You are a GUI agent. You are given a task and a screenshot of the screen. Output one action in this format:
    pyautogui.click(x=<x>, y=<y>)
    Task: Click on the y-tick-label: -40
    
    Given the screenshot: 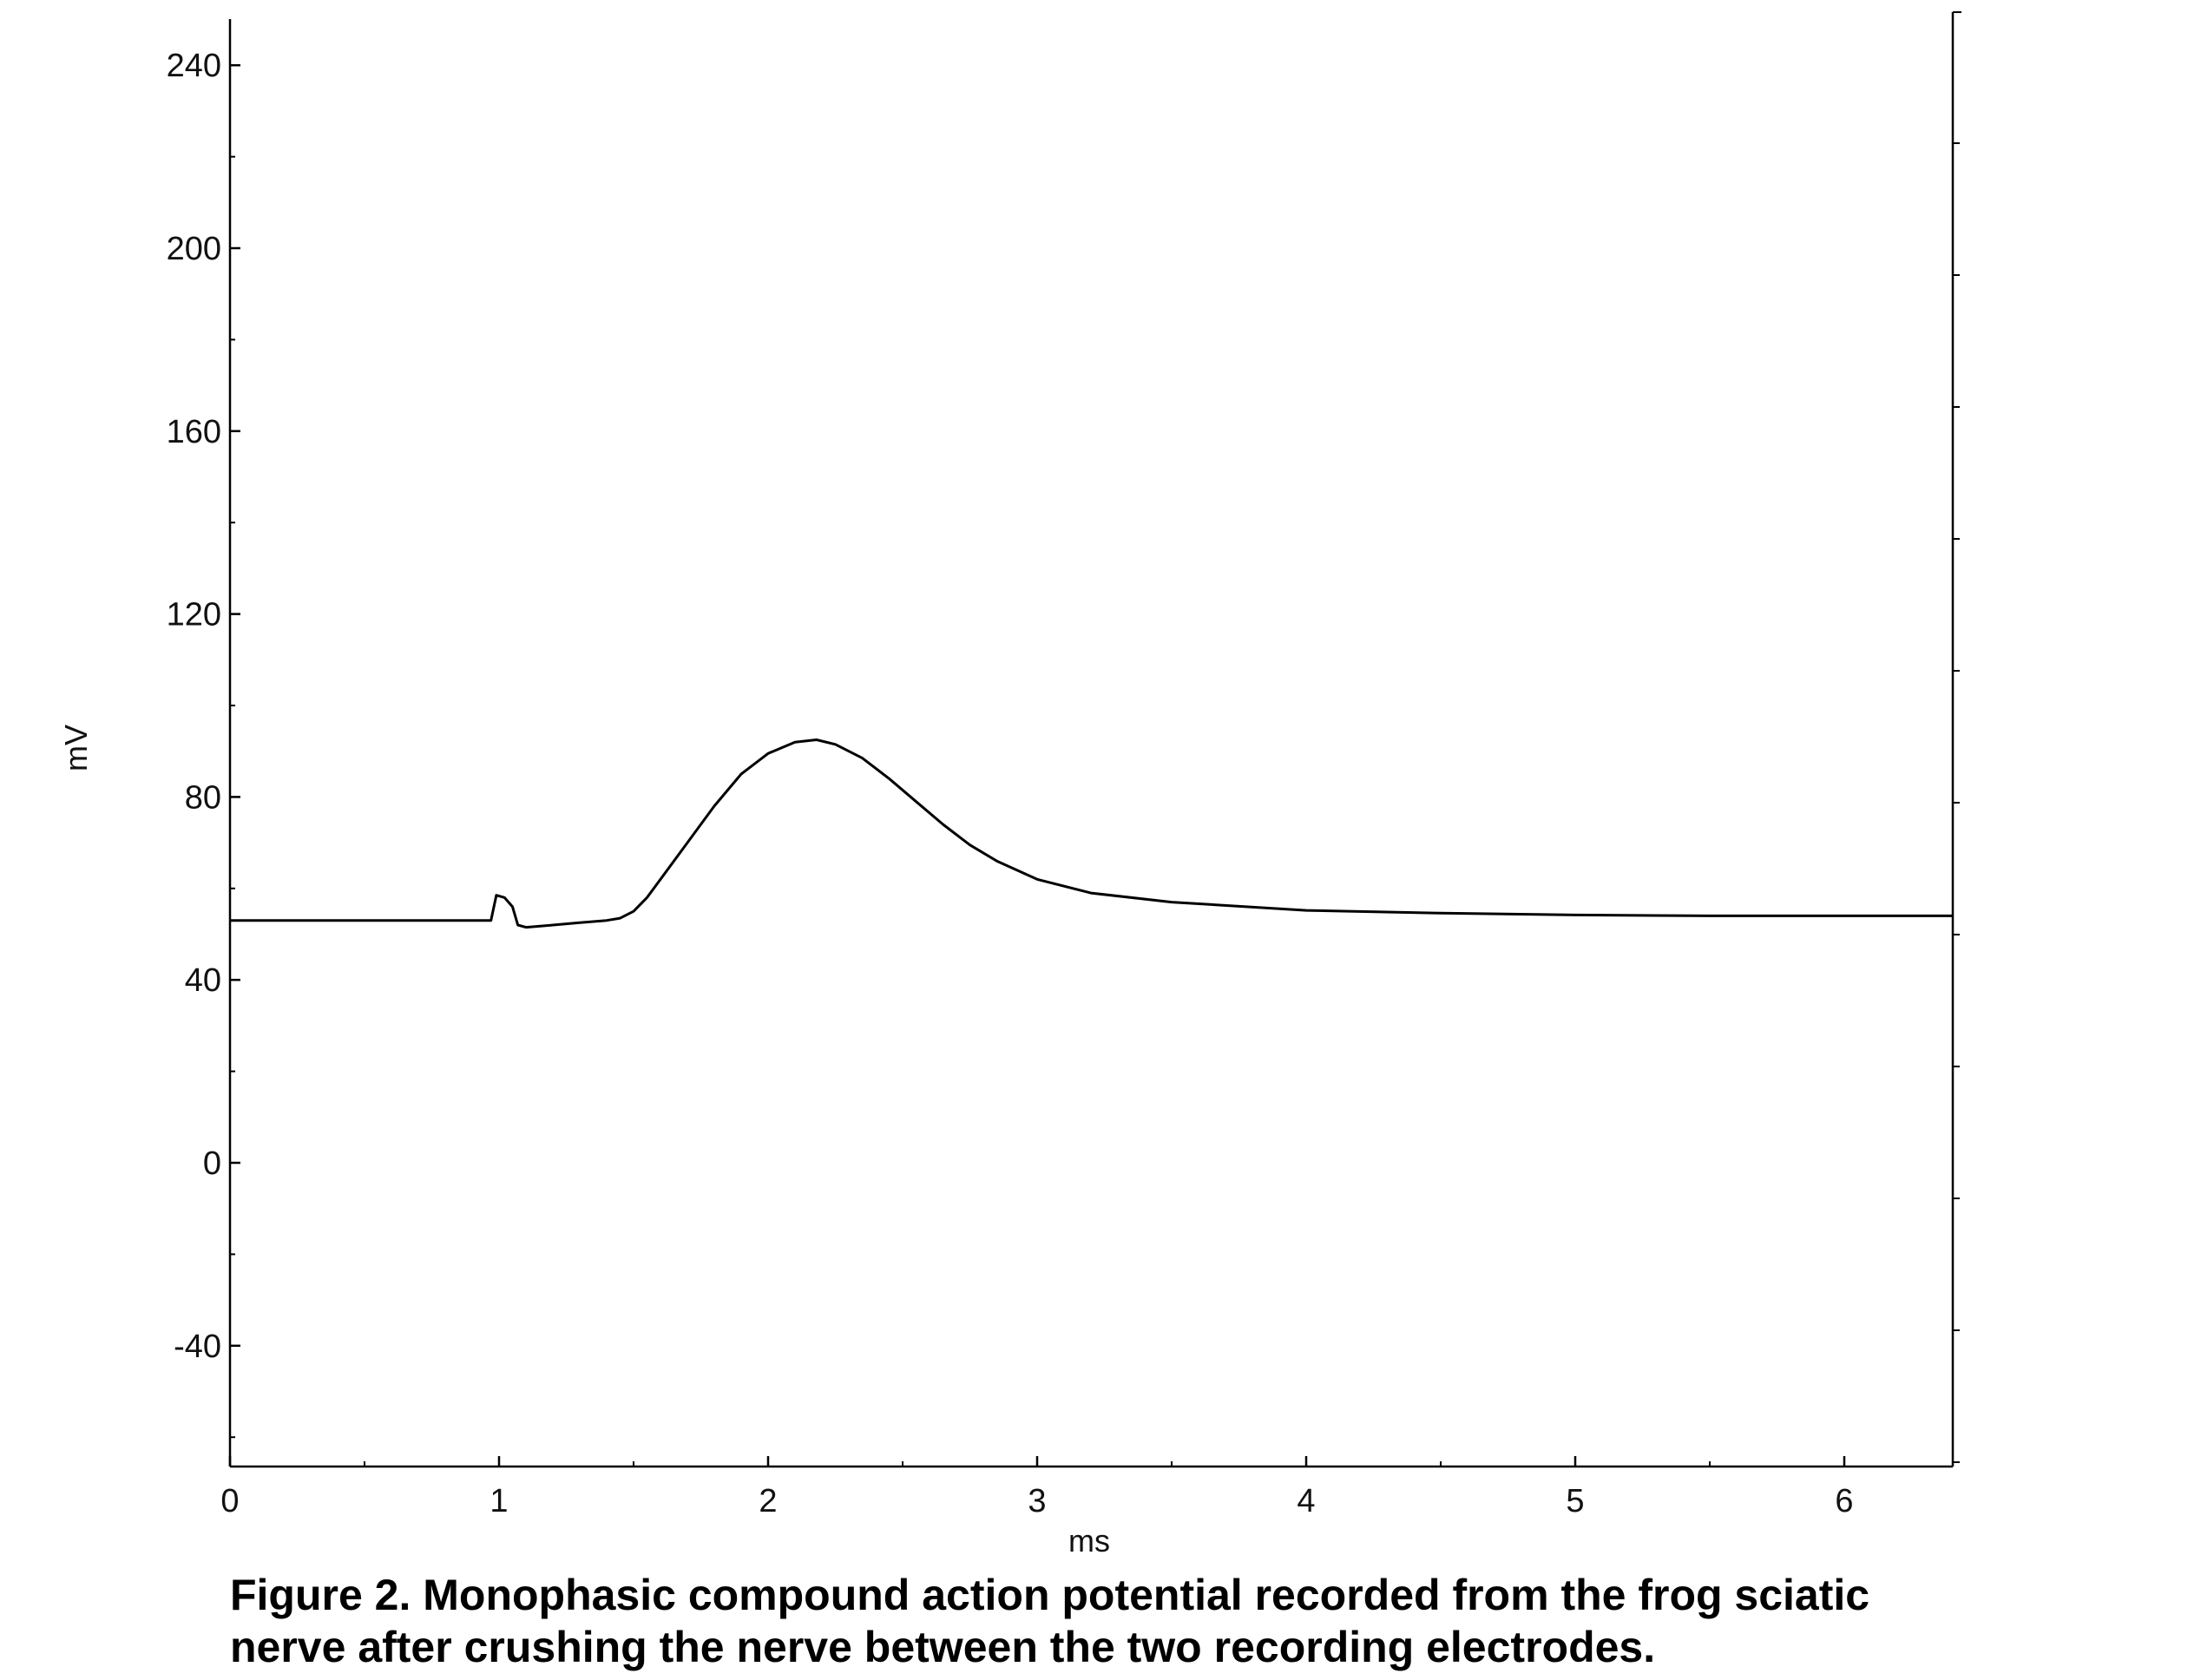 What is the action you would take?
    pyautogui.click(x=198, y=1347)
    